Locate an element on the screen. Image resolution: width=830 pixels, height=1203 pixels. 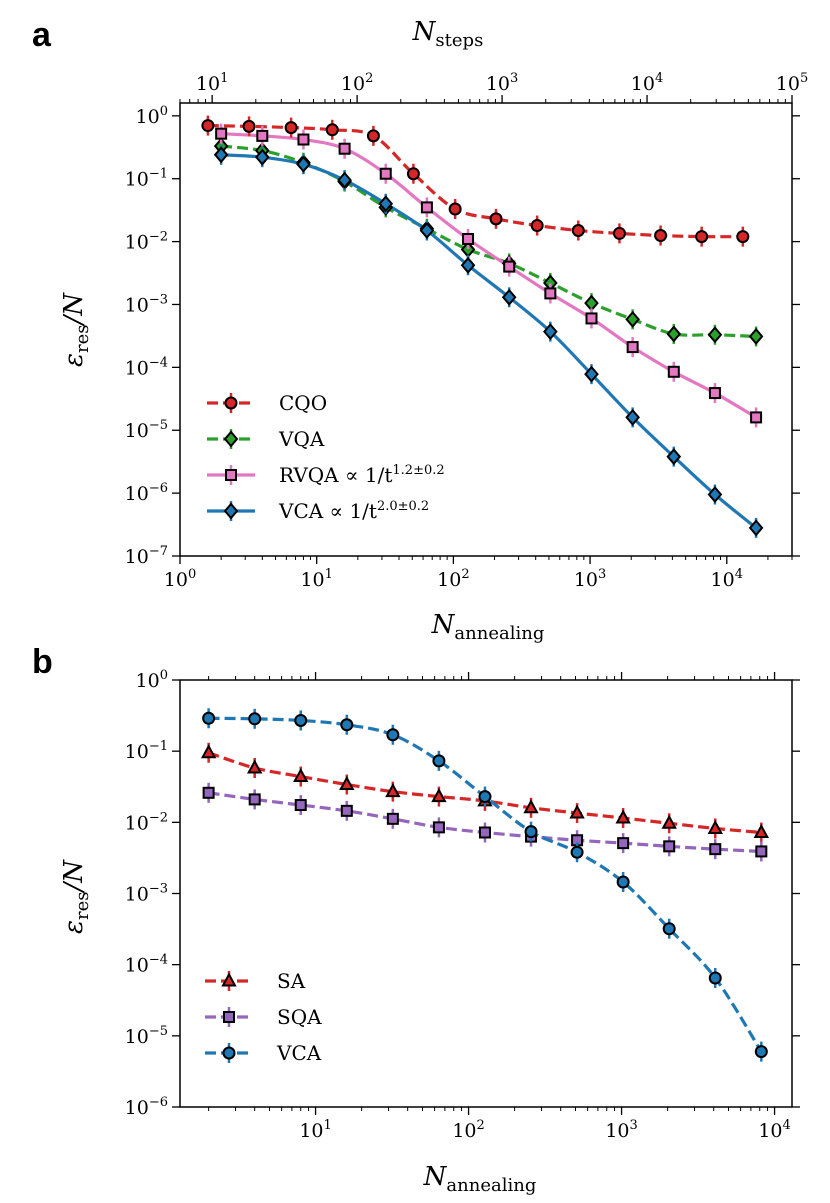
y-axis-label-a: εres/N is located at coordinates (76, 329).